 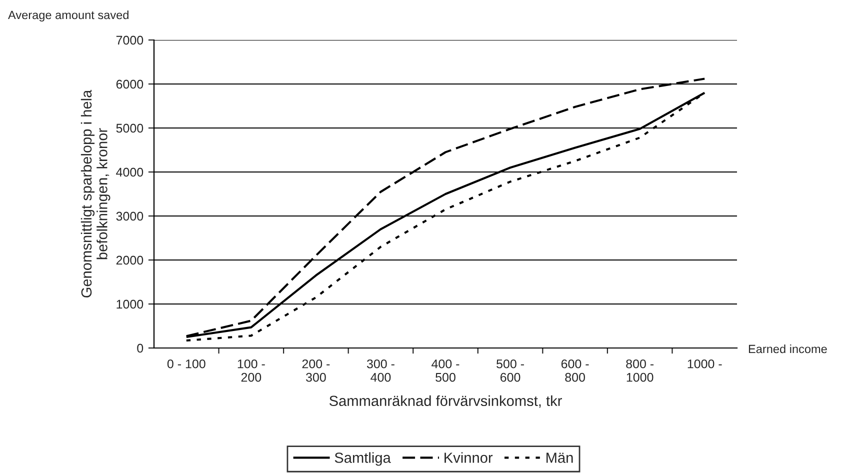 I want to click on x-tick-label: 500 - 600, so click(x=510, y=370).